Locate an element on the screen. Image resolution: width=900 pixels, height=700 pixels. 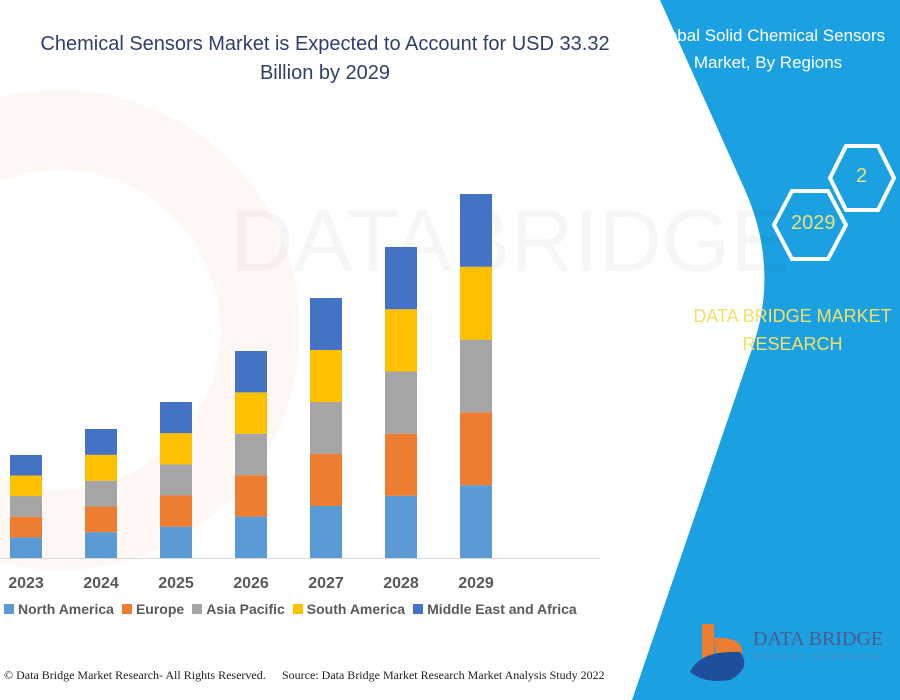
bar-segment-2028-asia-pacific is located at coordinates (401, 402).